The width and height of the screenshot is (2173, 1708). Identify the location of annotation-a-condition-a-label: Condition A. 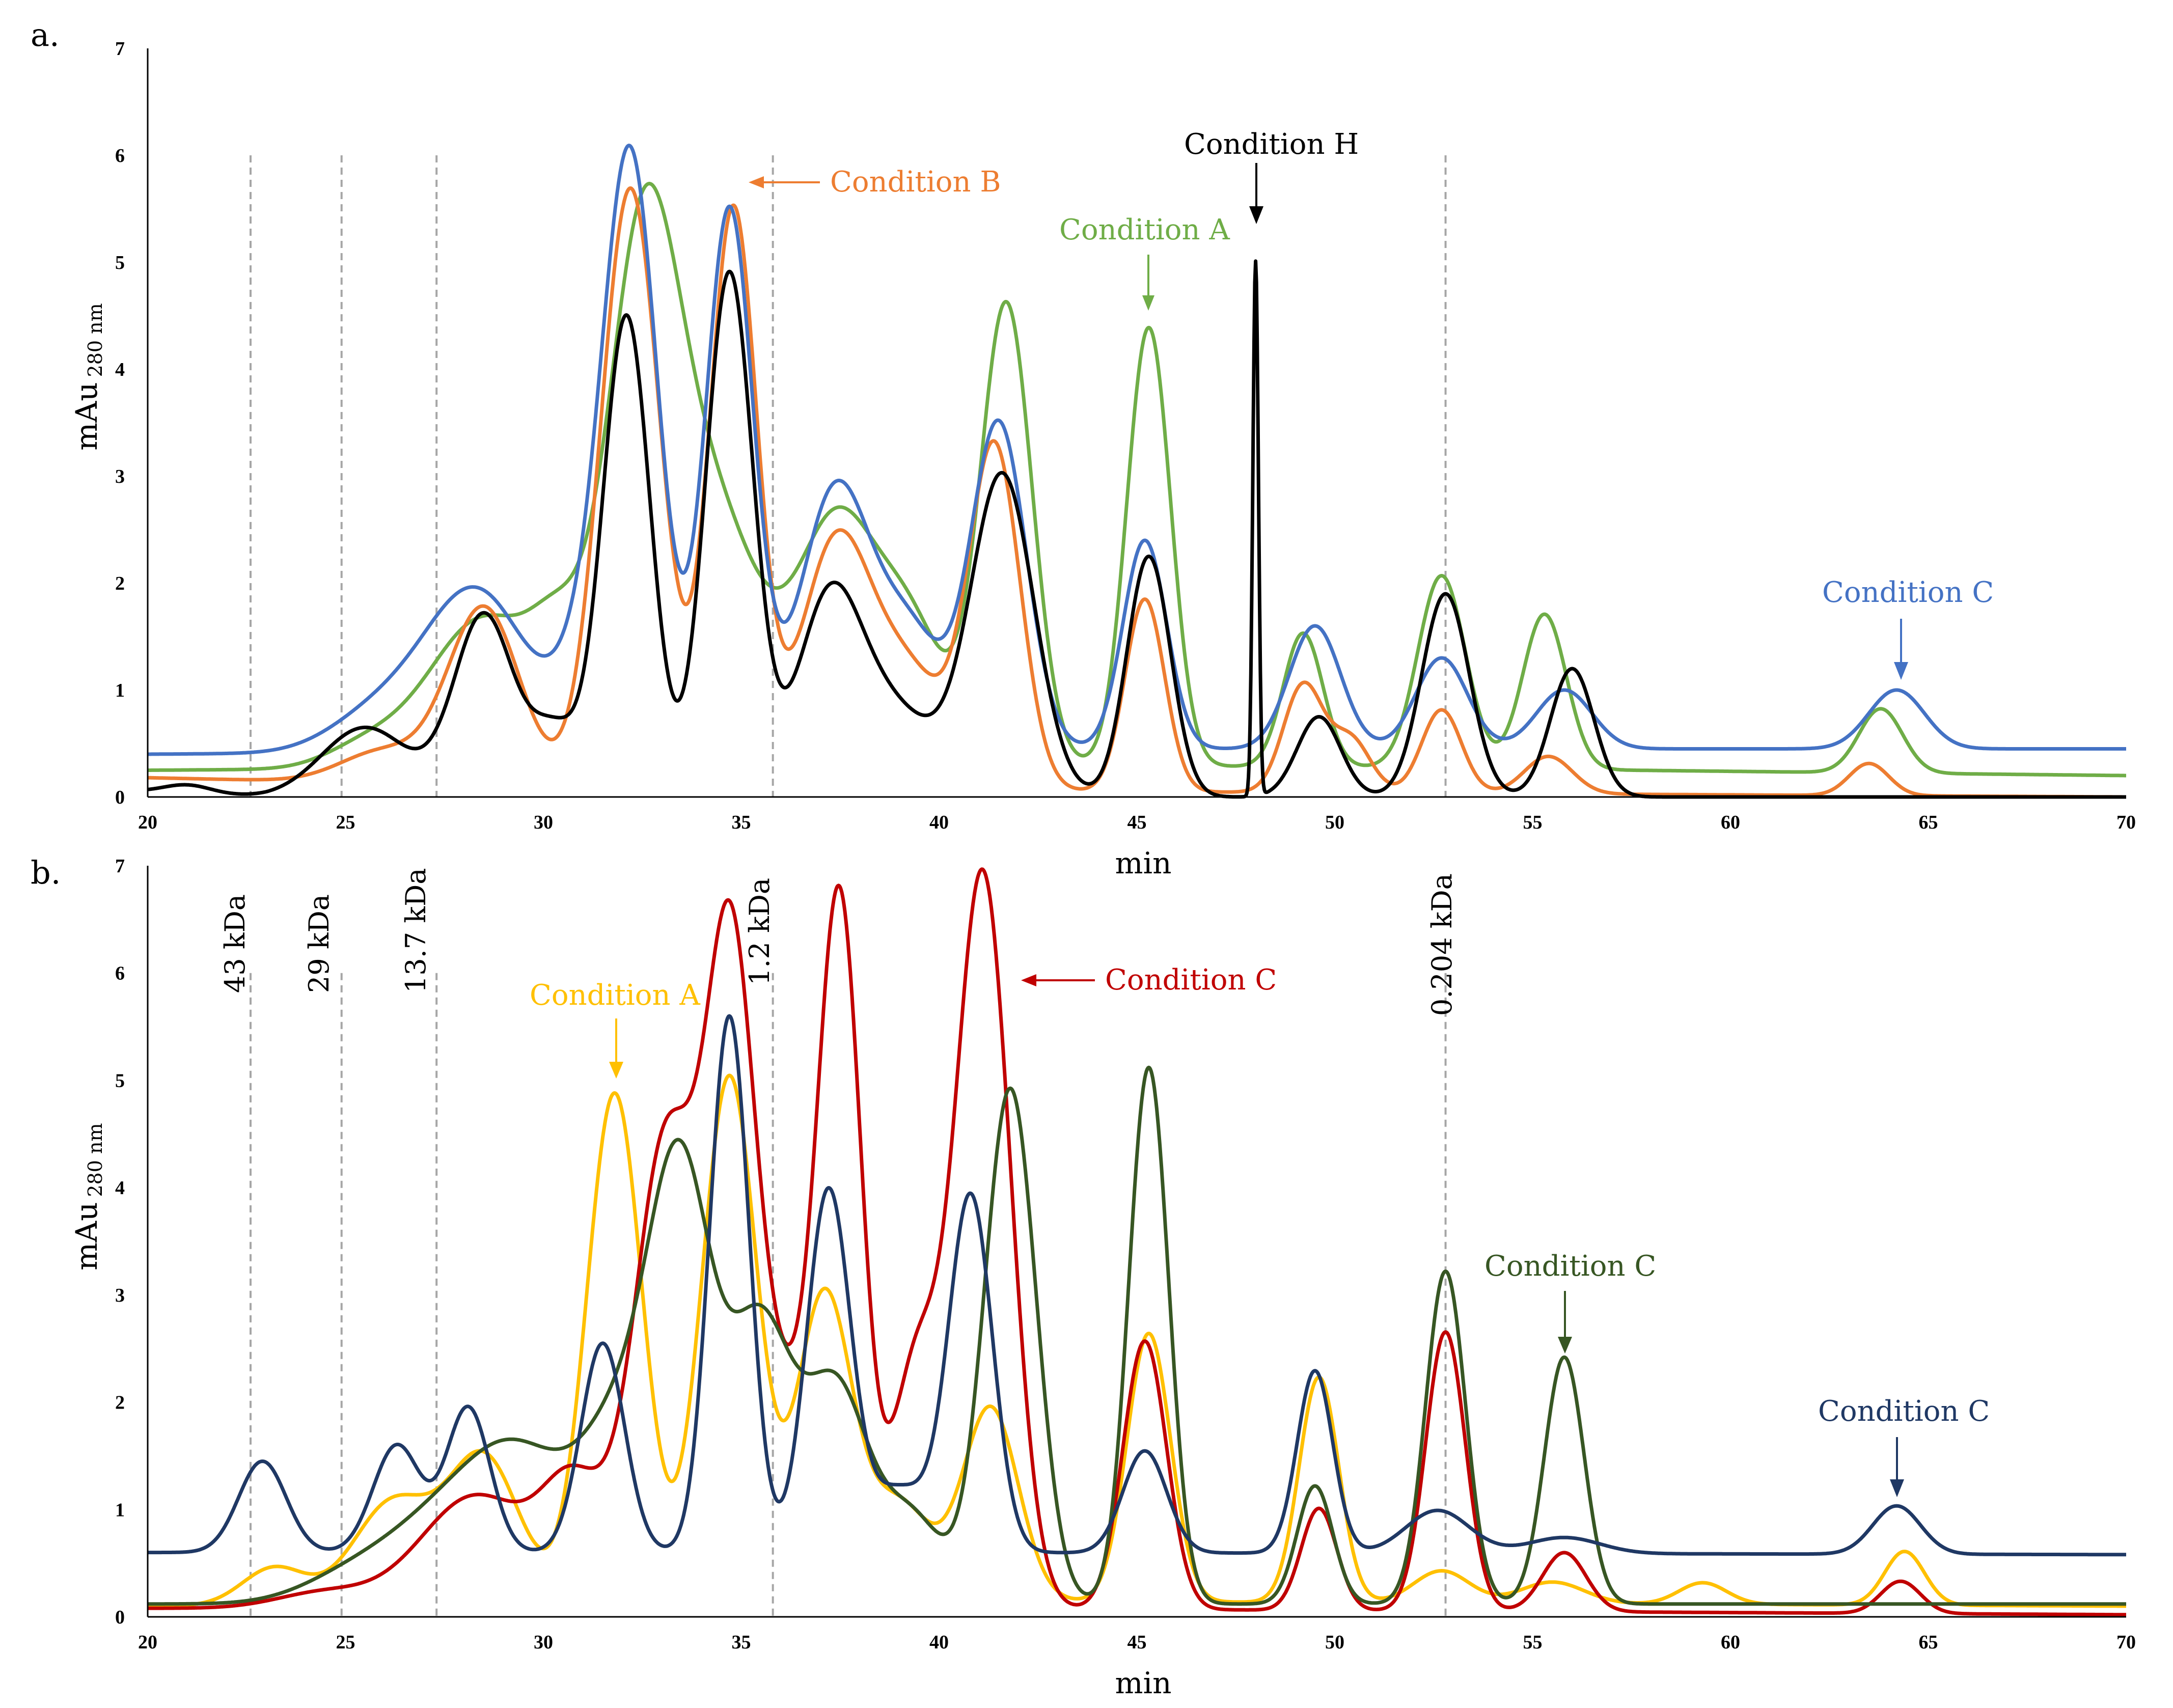
(1144, 230).